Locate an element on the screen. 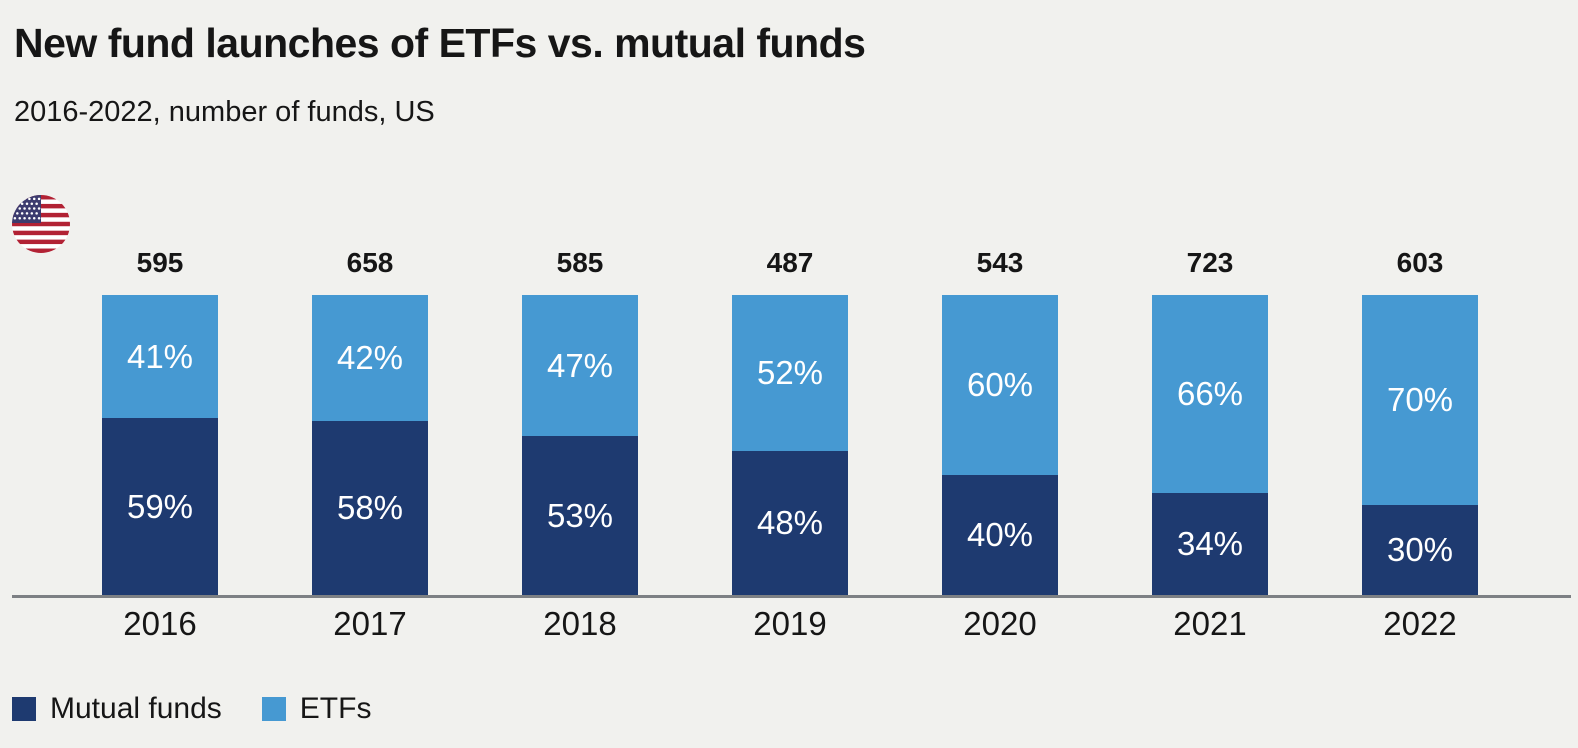 The height and width of the screenshot is (748, 1578). total-label: 487 is located at coordinates (790, 262).